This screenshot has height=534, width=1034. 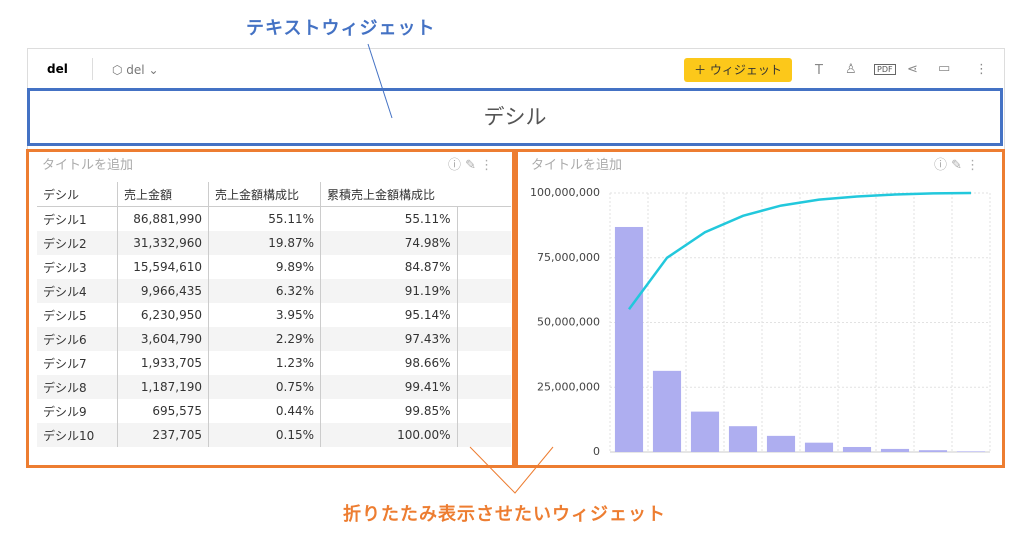 What do you see at coordinates (264, 387) in the screenshot?
I see `table-cell: 0.75%` at bounding box center [264, 387].